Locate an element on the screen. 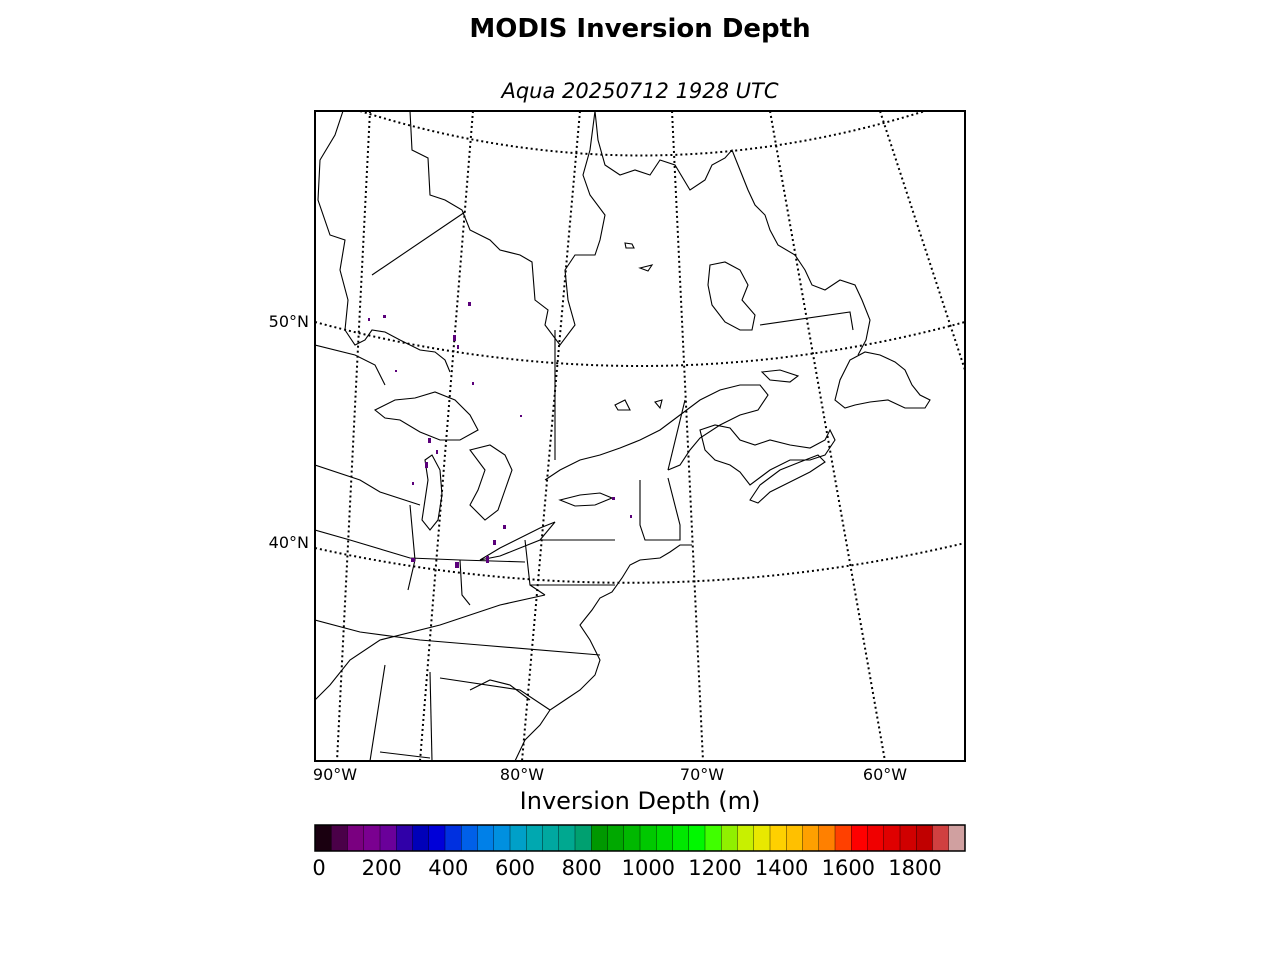 This screenshot has height=960, width=1280. colorbar-tick-label: 0 is located at coordinates (319, 868).